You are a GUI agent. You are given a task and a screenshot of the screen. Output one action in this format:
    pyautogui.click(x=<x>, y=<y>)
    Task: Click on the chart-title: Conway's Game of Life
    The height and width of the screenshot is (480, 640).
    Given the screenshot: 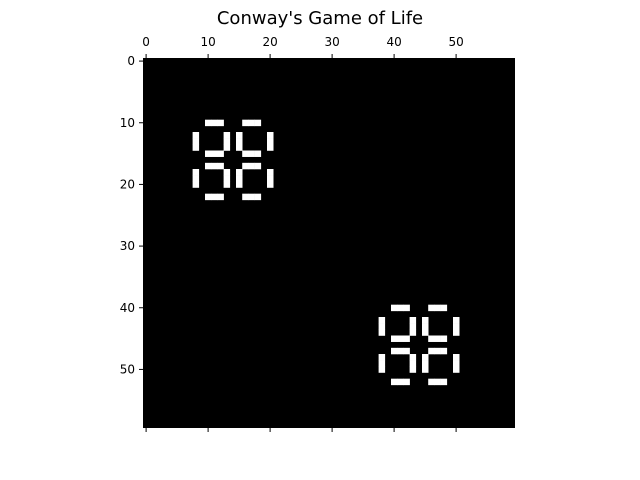 What is the action you would take?
    pyautogui.click(x=320, y=18)
    